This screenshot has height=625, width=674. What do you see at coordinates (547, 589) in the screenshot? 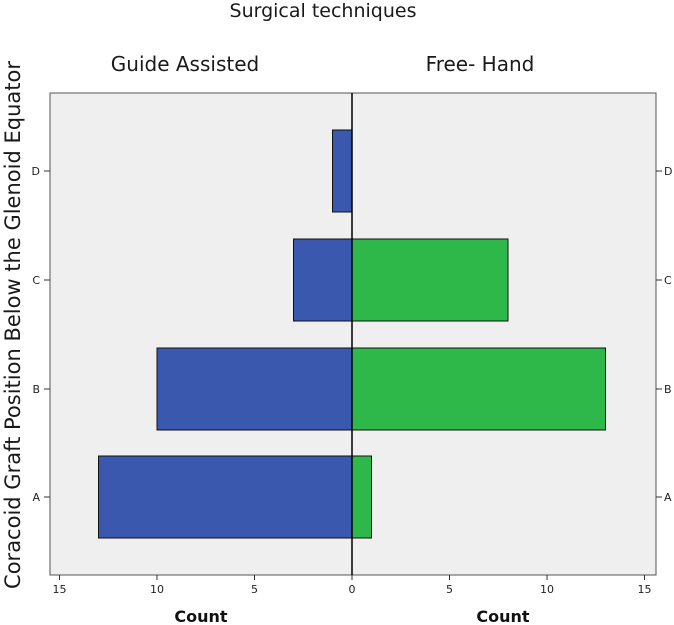
I see `x-tick-label-right-10: 10` at bounding box center [547, 589].